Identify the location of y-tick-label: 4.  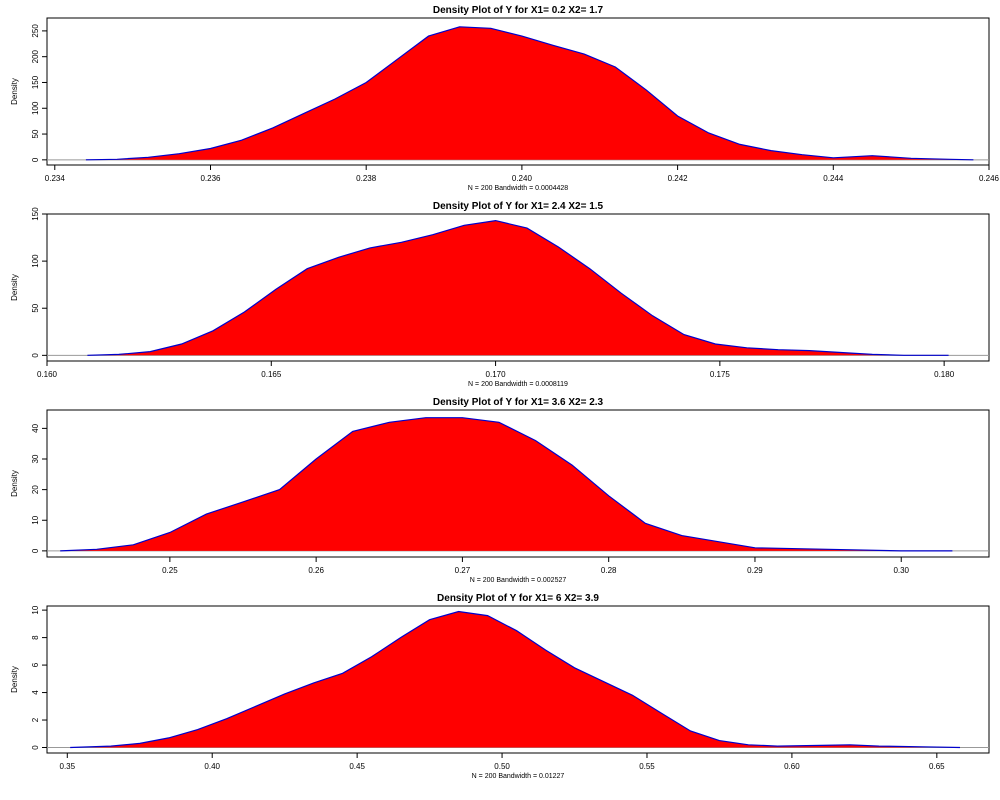
(35, 692).